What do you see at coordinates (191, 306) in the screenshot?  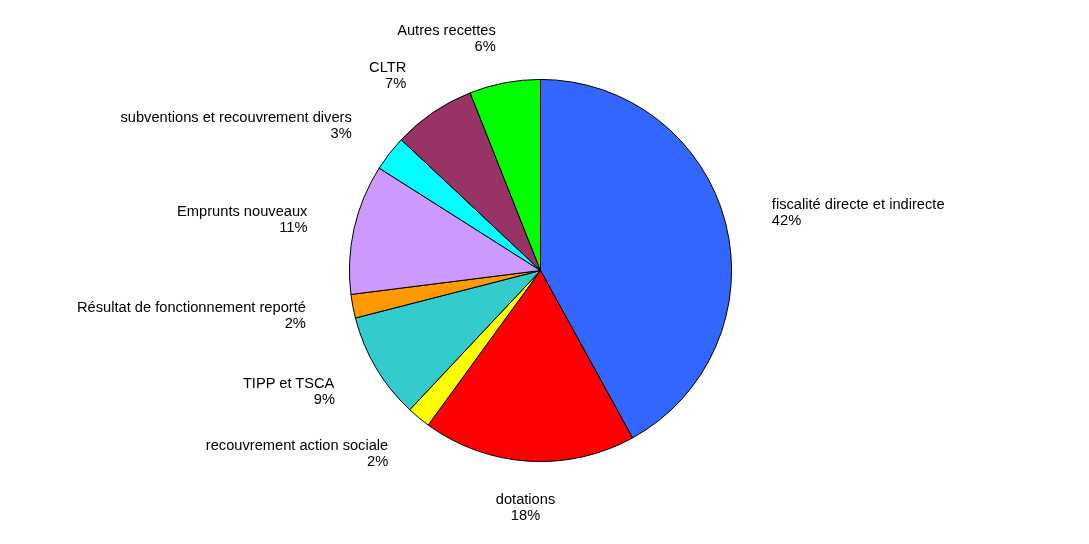 I see `slice-label: Résultat de fonctionnement reporté` at bounding box center [191, 306].